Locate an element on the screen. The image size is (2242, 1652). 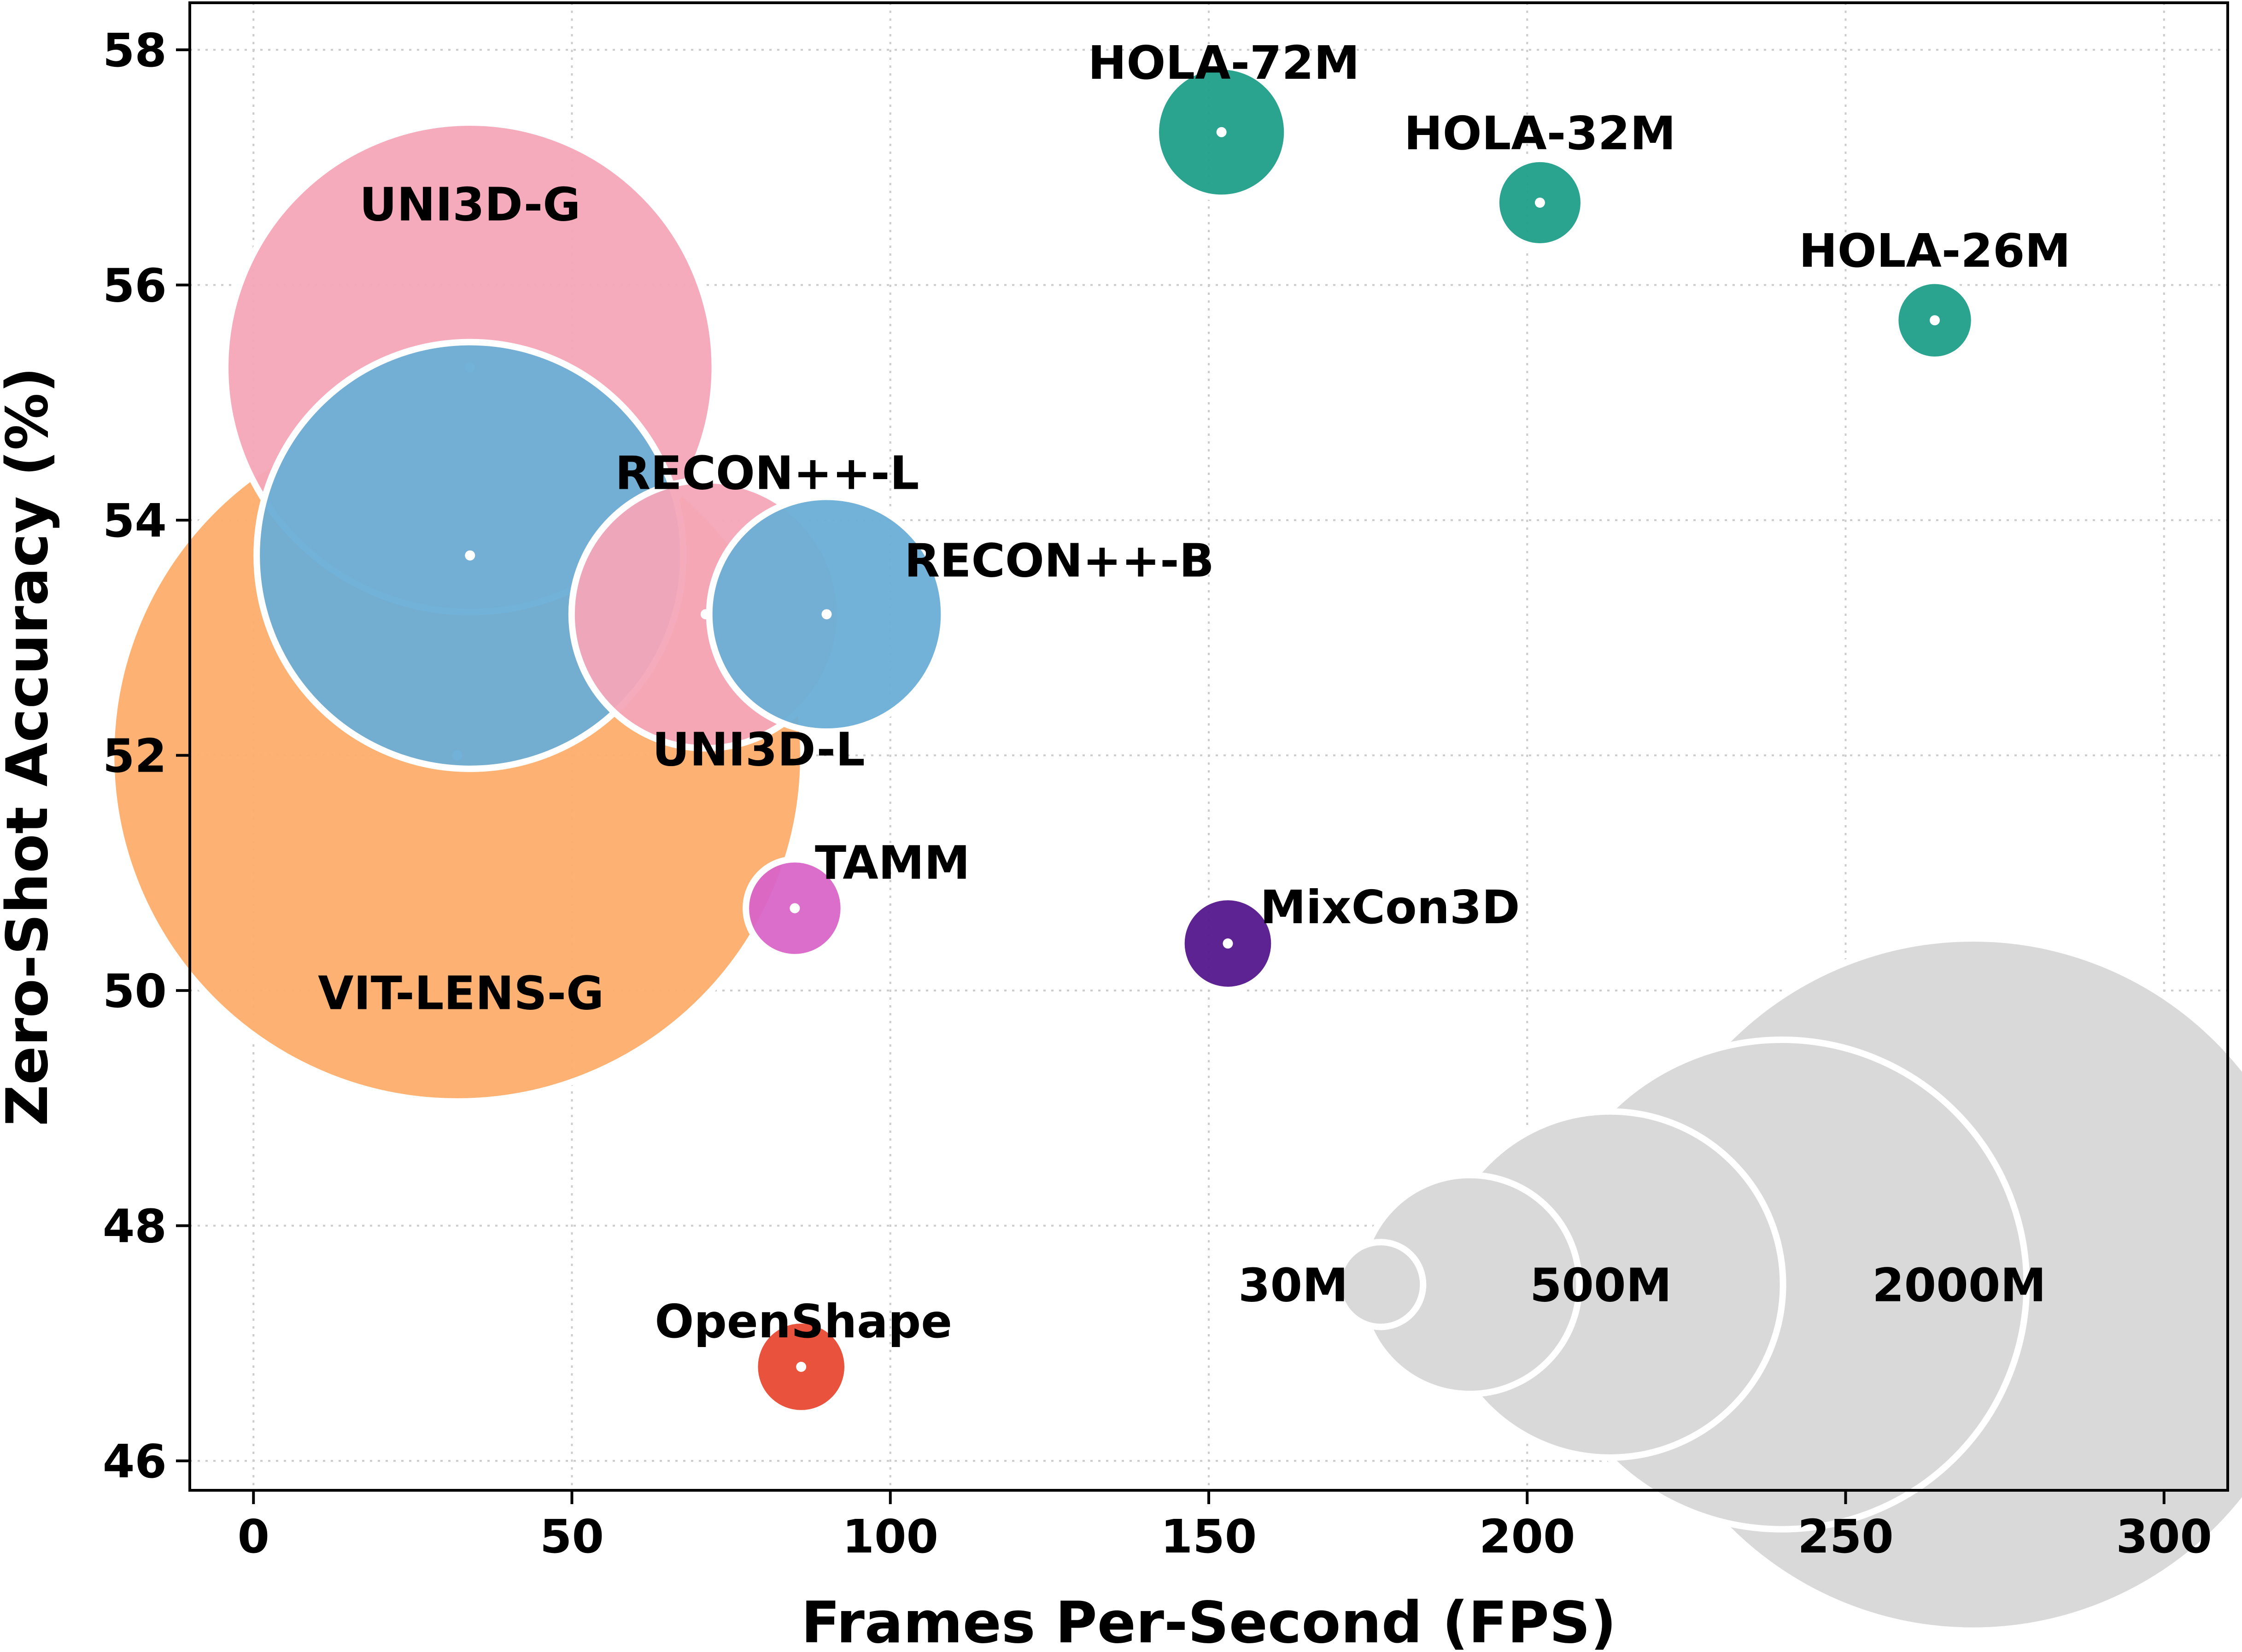
size-legend-bubble is located at coordinates (1381, 1284).